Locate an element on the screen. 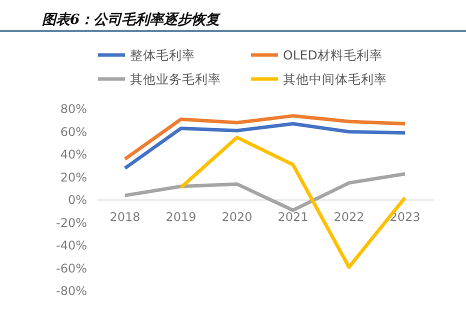  y-tick-label: 0% is located at coordinates (77, 200).